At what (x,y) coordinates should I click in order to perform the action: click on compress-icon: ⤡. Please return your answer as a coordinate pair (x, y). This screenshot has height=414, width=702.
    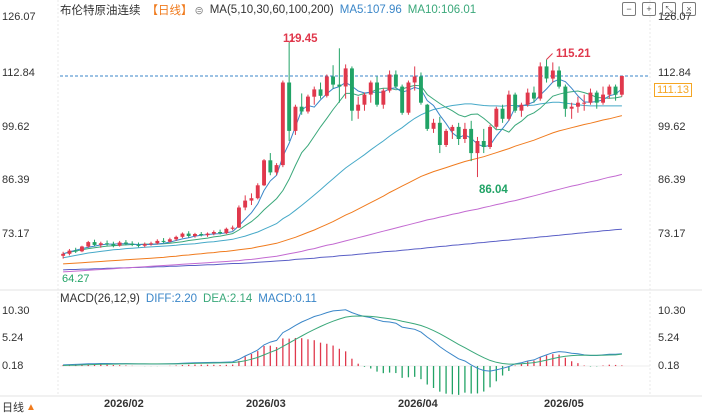
    Looking at the image, I should click on (669, 9).